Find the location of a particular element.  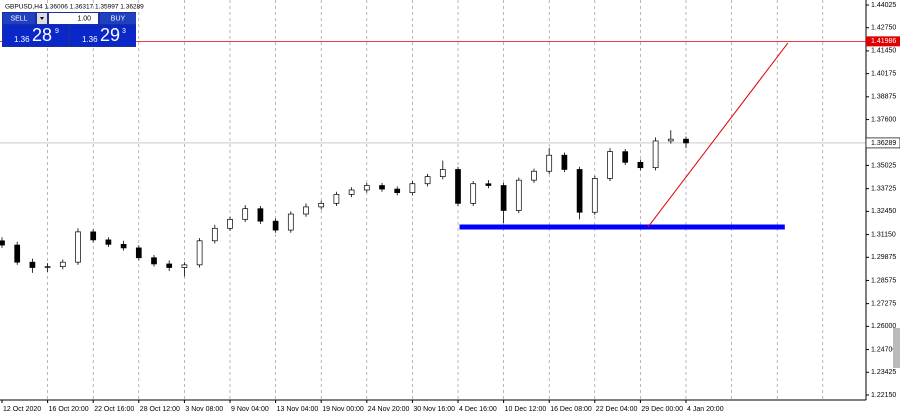

y-tick-label: 1.44025 is located at coordinates (883, 5).